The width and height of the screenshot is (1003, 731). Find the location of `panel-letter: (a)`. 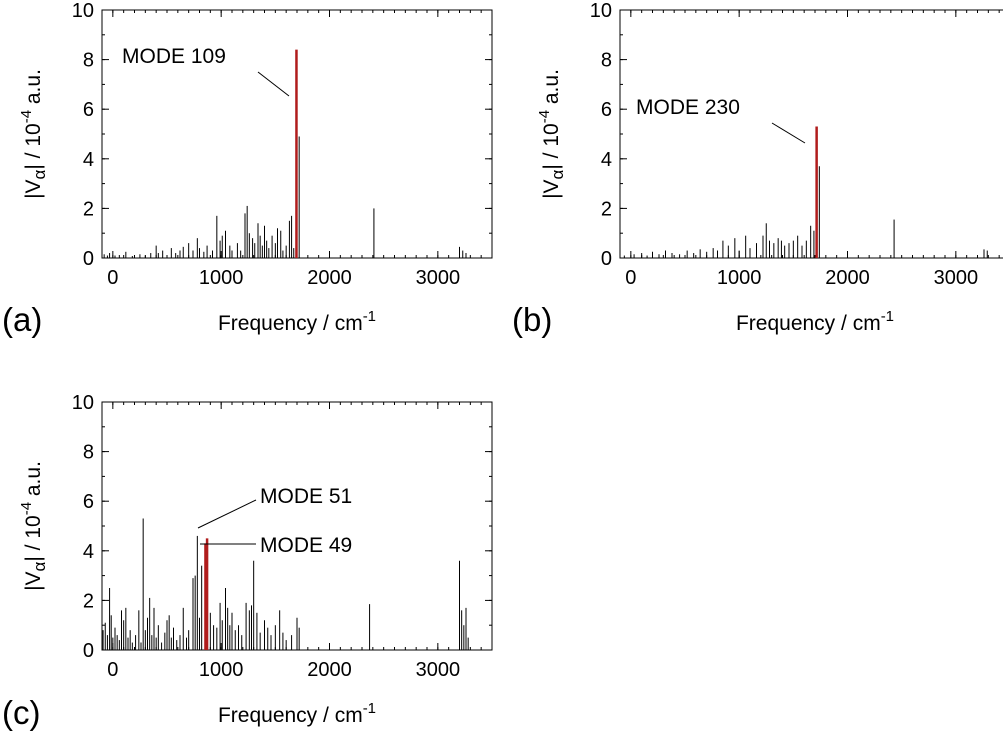

panel-letter: (a) is located at coordinates (22, 319).